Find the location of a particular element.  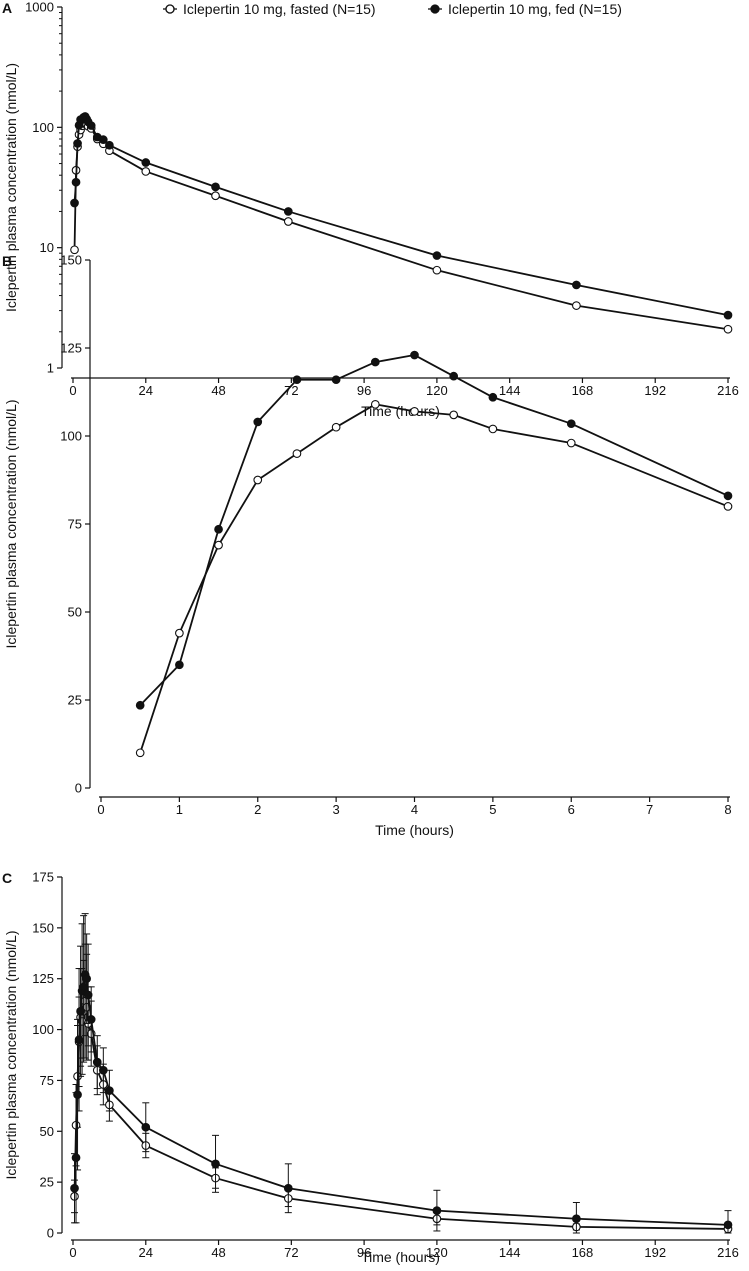

x-tick-label-a: 120 is located at coordinates (437, 390).